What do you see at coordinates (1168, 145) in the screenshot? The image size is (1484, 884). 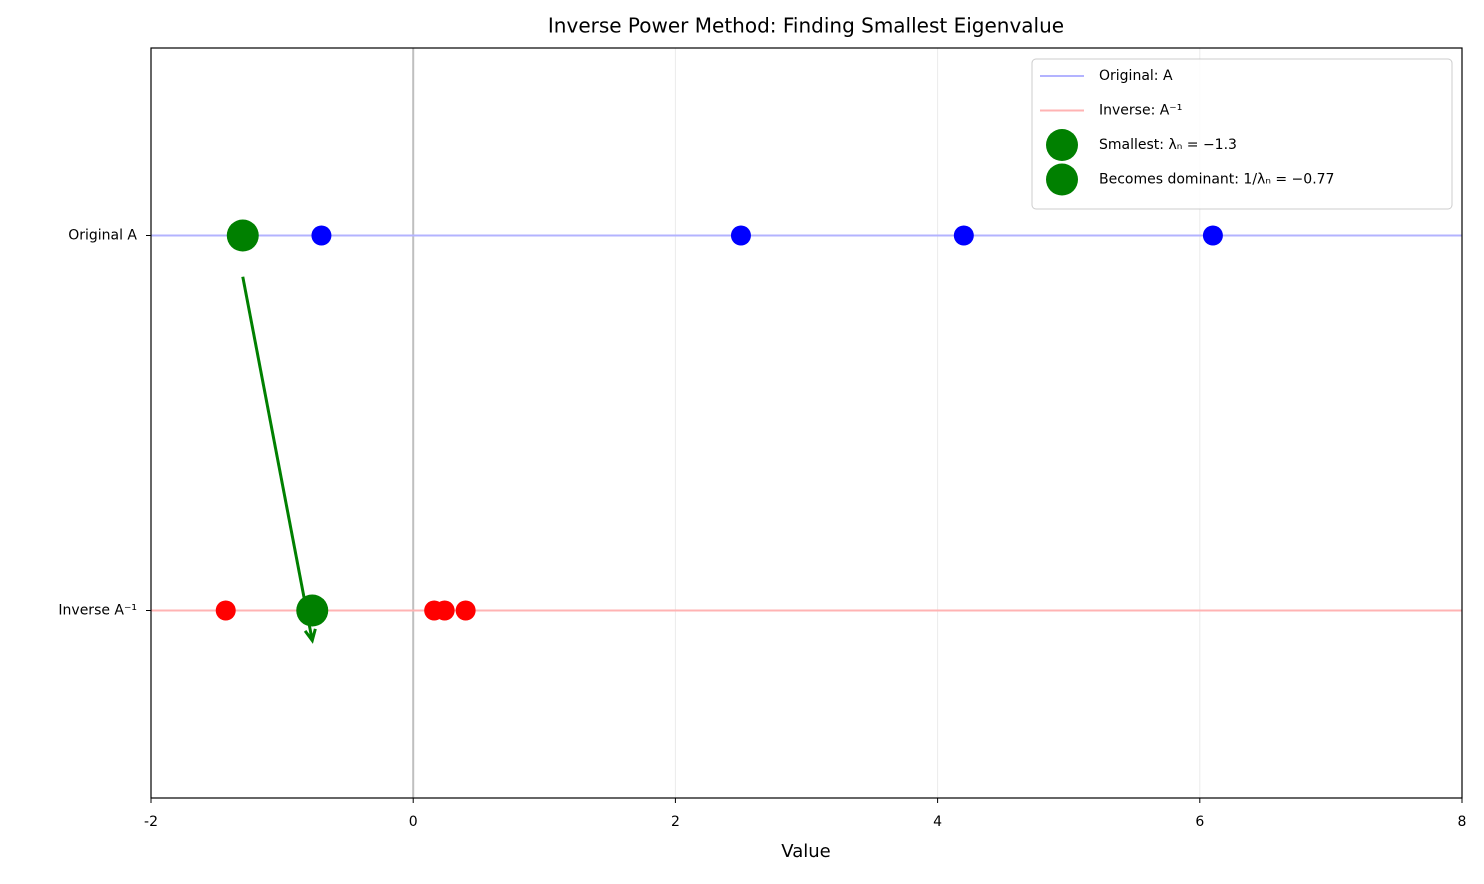 I see `legend-label: Smallest: λₙ = −1.3` at bounding box center [1168, 145].